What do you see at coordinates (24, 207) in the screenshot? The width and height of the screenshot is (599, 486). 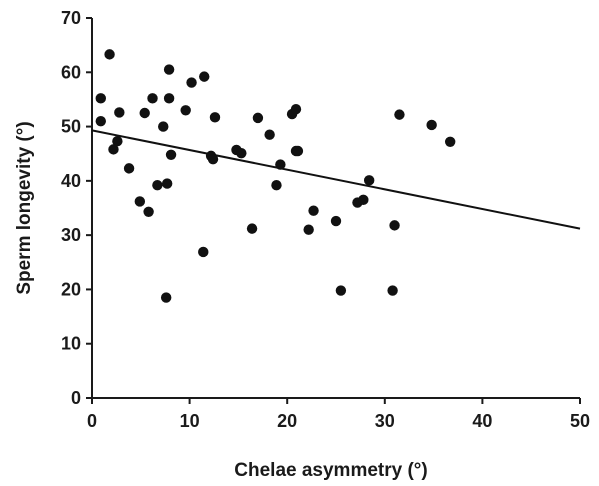 I see `y-axis-title: Sperm longevity (°)` at bounding box center [24, 207].